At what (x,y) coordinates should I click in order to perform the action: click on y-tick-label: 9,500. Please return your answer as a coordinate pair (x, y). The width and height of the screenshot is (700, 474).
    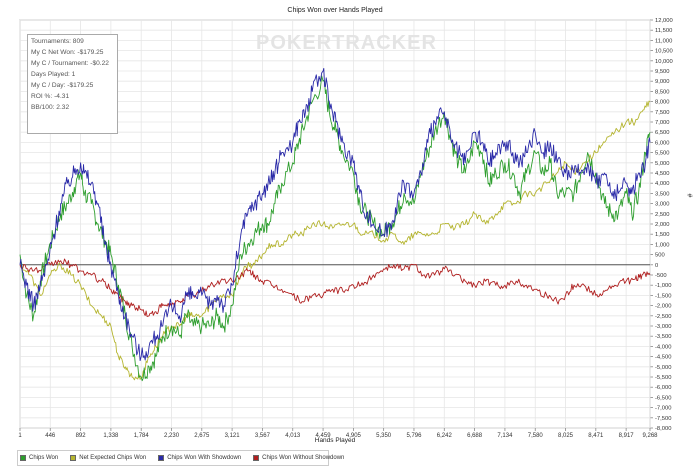
    Looking at the image, I should click on (662, 72).